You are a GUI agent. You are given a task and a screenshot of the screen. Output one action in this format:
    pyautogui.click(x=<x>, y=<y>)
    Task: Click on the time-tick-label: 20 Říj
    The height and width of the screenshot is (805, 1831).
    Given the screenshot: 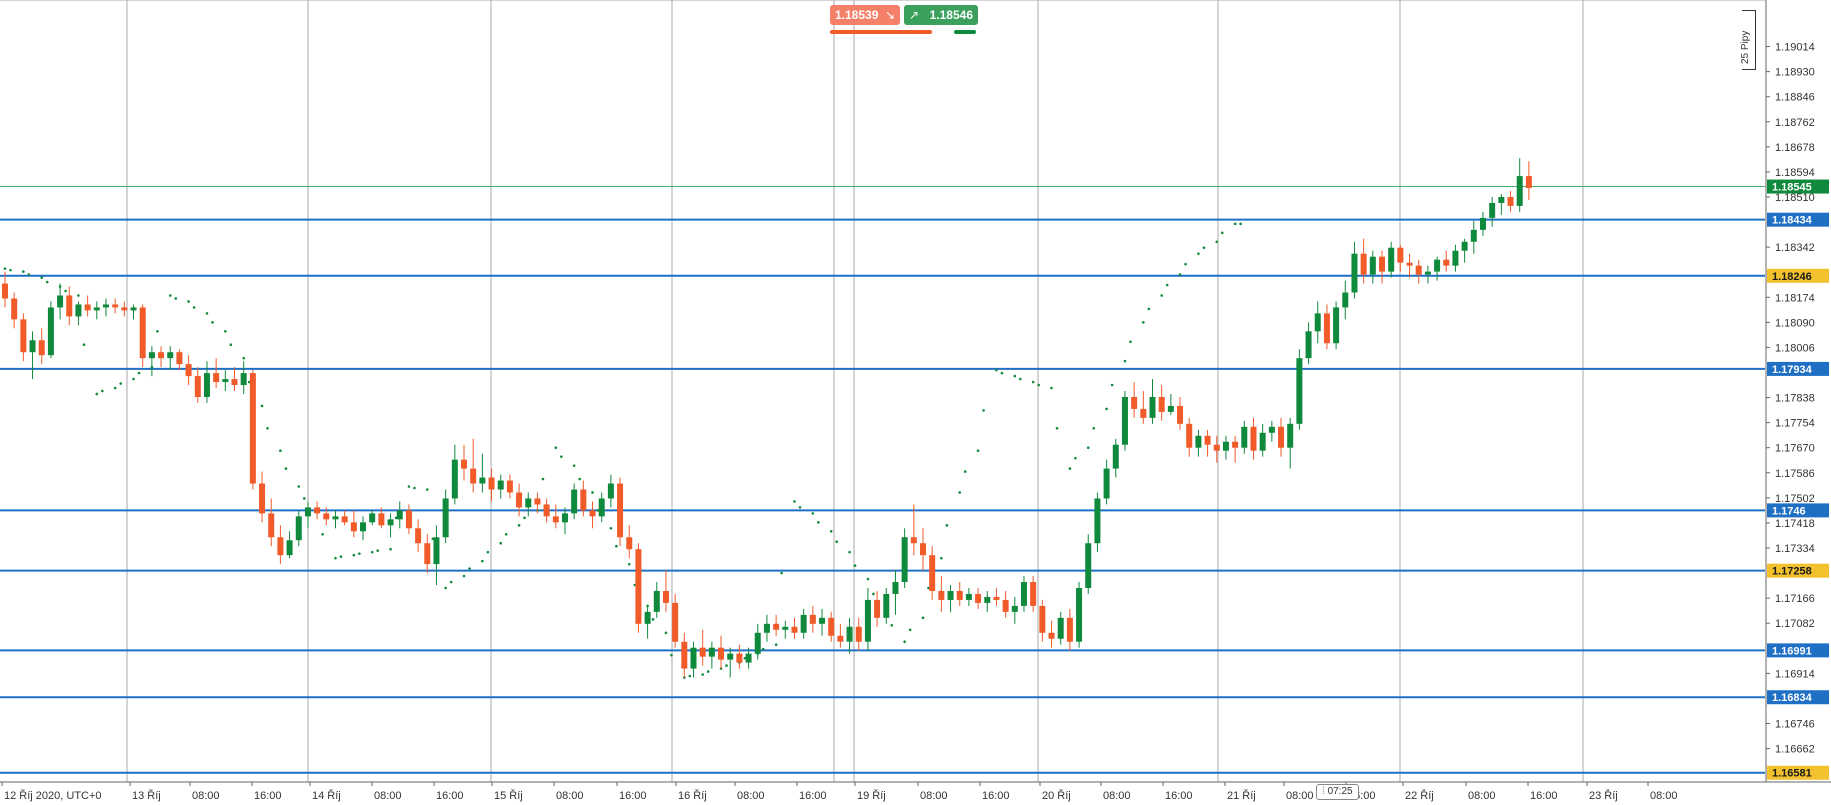 What is the action you would take?
    pyautogui.click(x=1056, y=795)
    